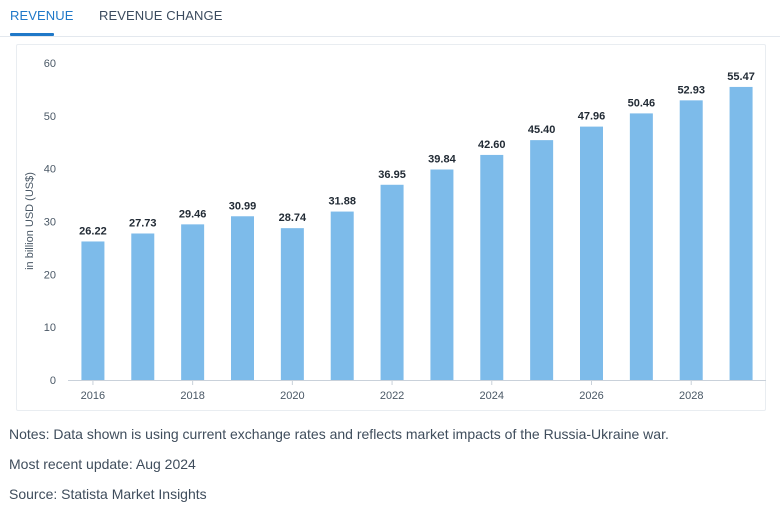  Describe the element at coordinates (161, 15) in the screenshot. I see `tab-revenue-change: REVENUE CHANGE` at that location.